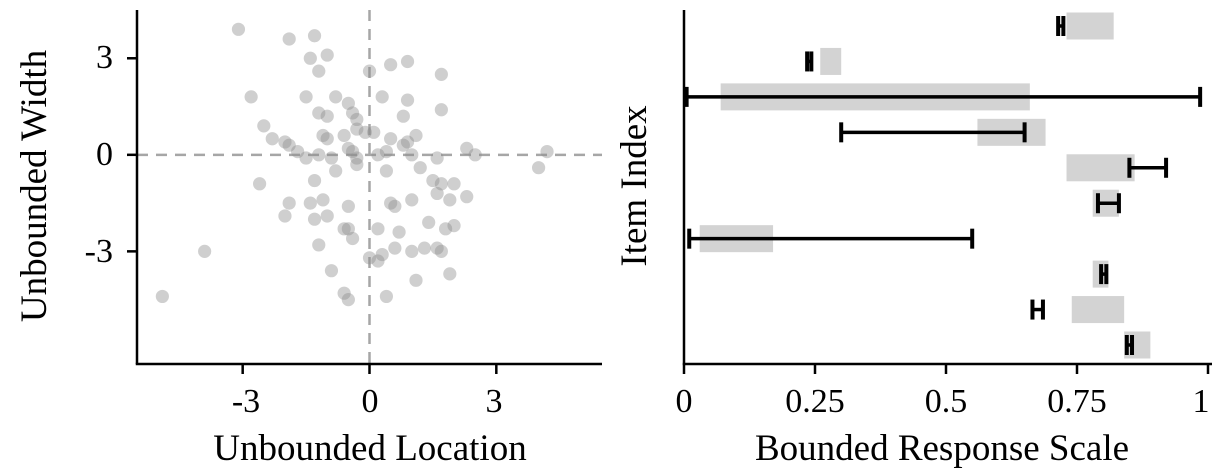 Image resolution: width=1218 pixels, height=472 pixels. Describe the element at coordinates (34, 185) in the screenshot. I see `y-axis-title: Unbounded Width` at that location.